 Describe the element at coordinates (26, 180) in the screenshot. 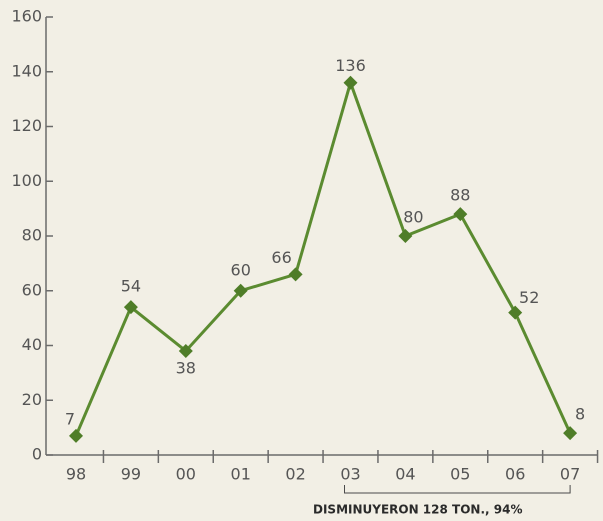

I see `y-tick-label: 100` at that location.